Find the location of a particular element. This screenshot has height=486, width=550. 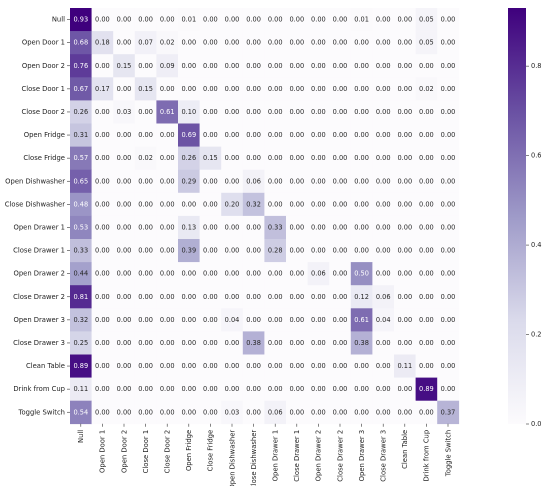

cell-value-label: 0.68 is located at coordinates (80, 43).